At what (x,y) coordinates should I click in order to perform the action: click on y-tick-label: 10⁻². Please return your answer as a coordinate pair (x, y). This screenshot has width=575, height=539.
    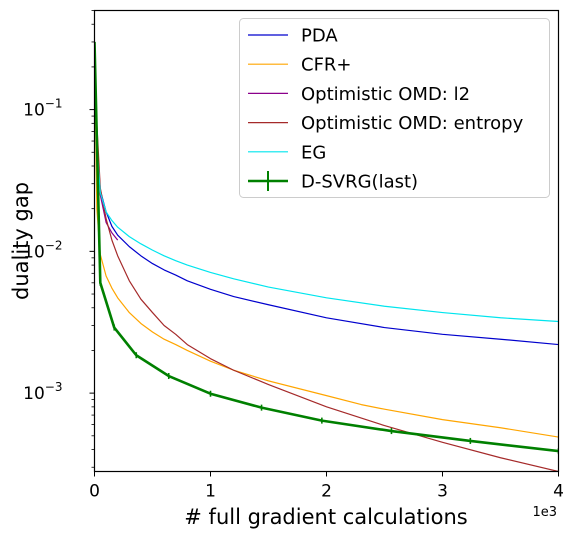
    Looking at the image, I should click on (42, 250).